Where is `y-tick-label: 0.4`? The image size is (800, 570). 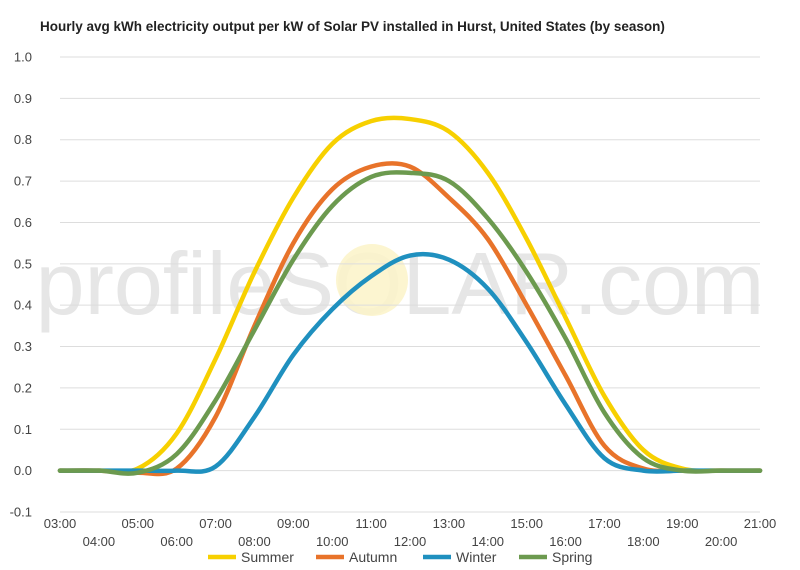
y-tick-label: 0.4 is located at coordinates (23, 305).